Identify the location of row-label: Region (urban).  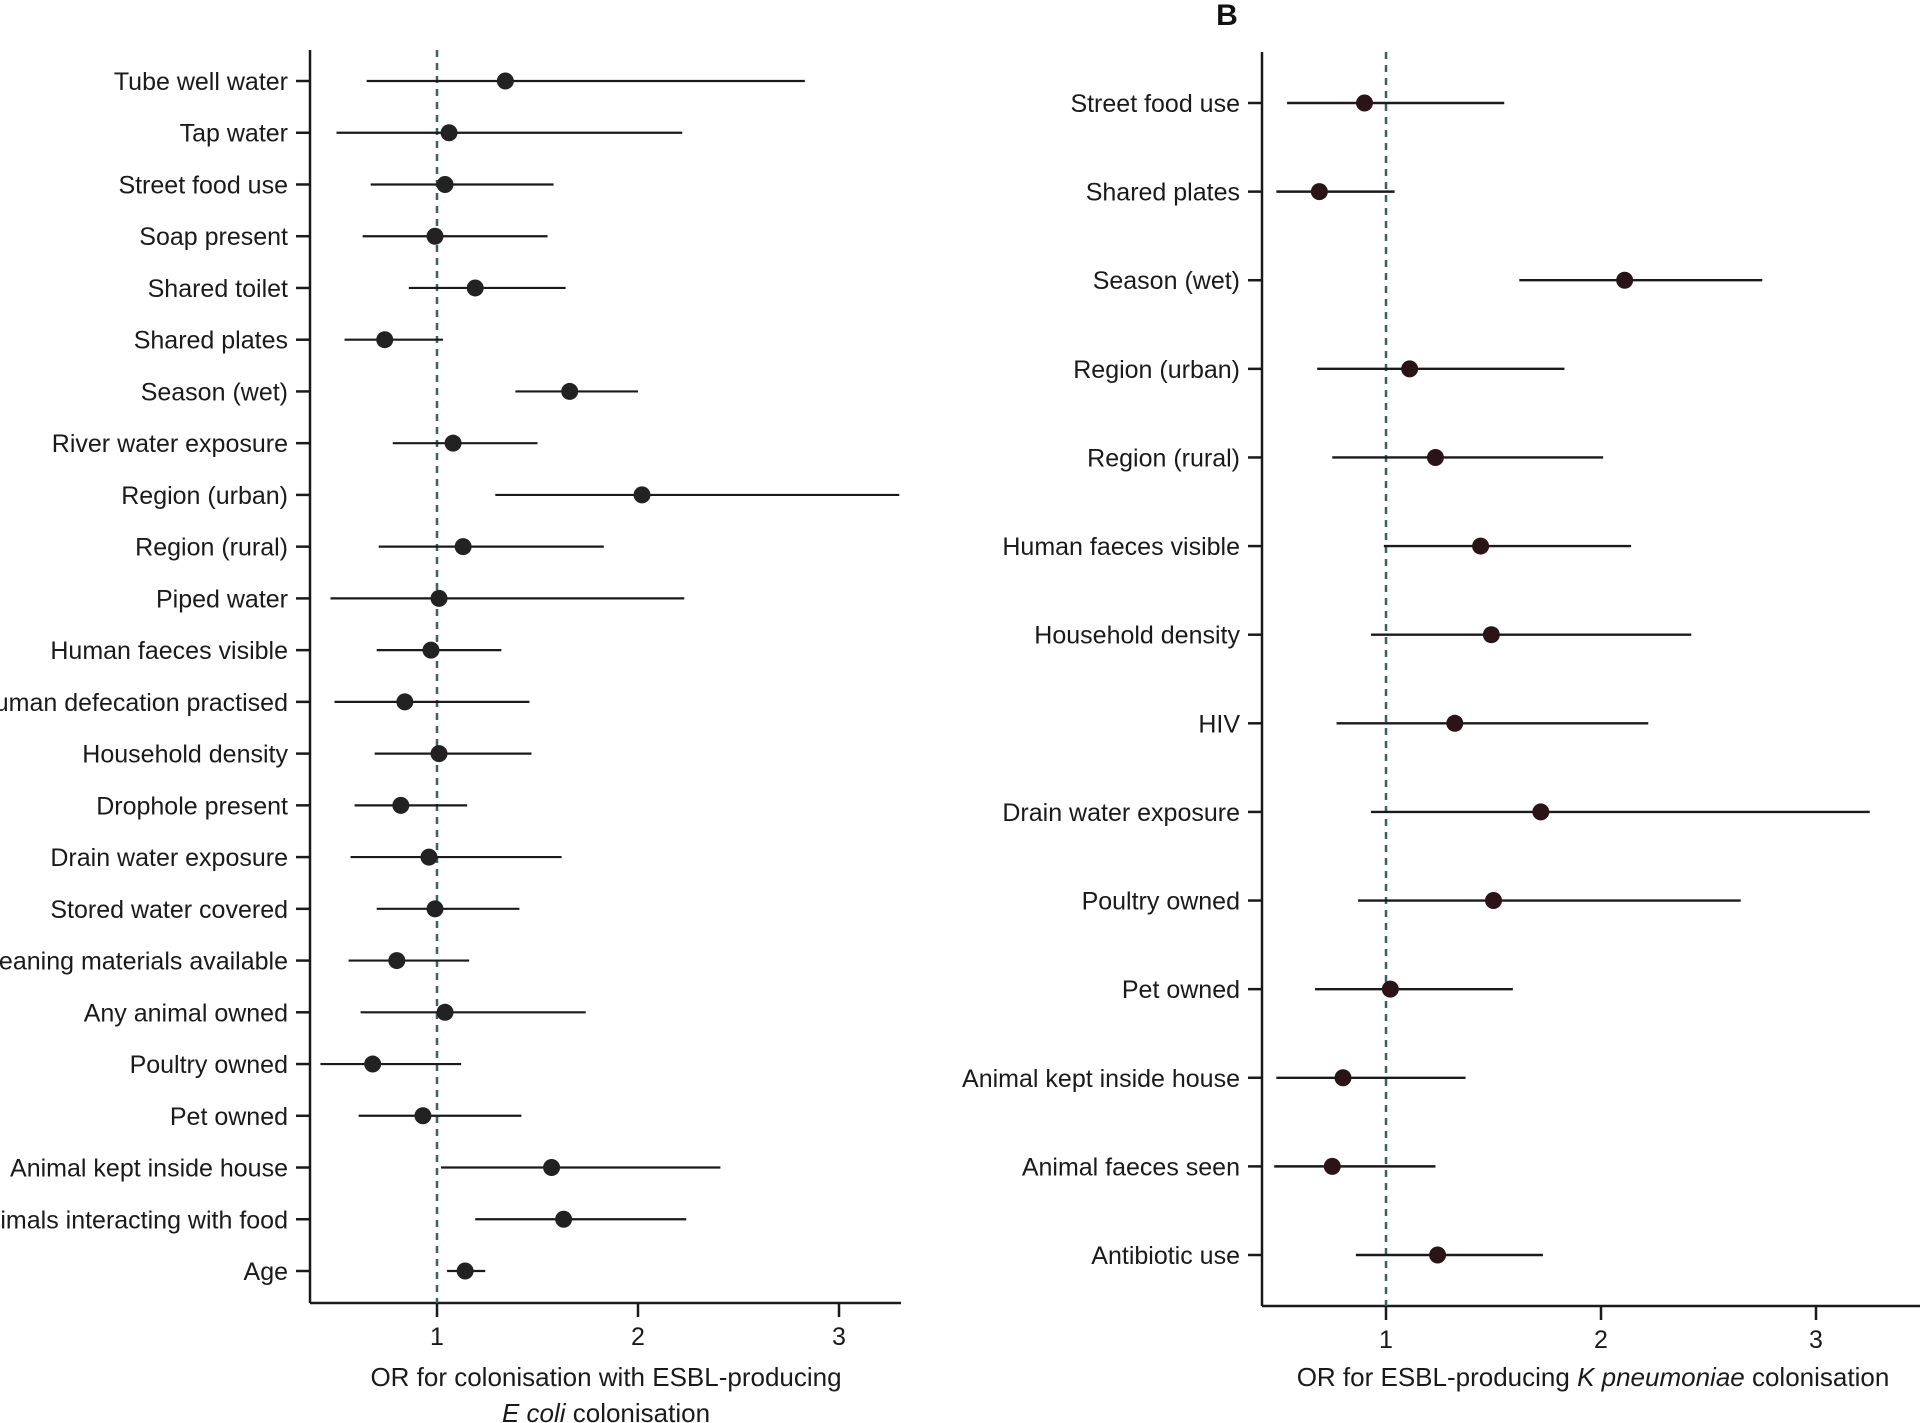
(1156, 370).